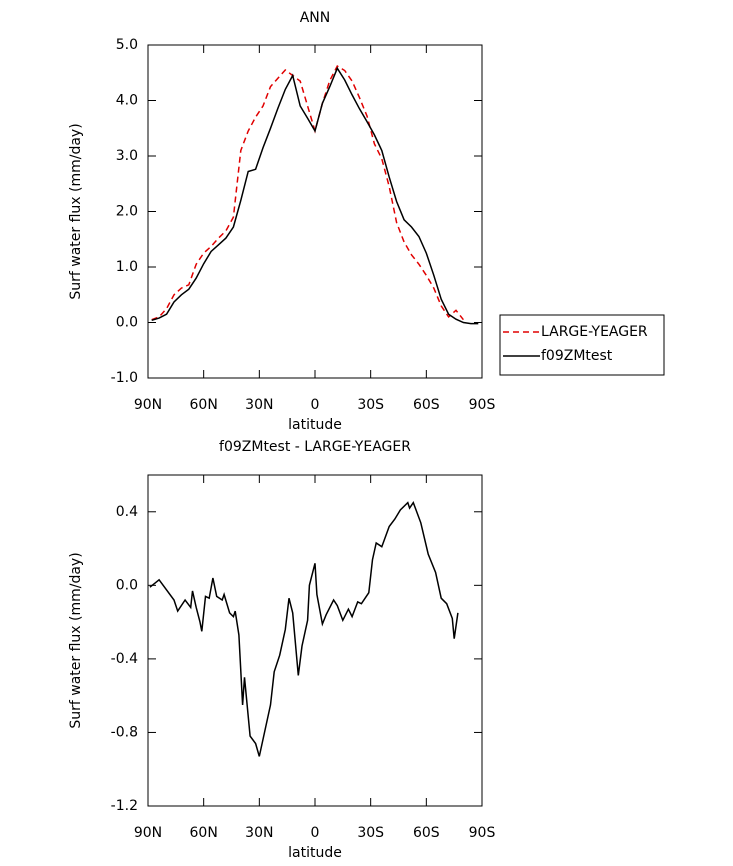  Describe the element at coordinates (127, 101) in the screenshot. I see `y-tick-label: 4.0` at that location.